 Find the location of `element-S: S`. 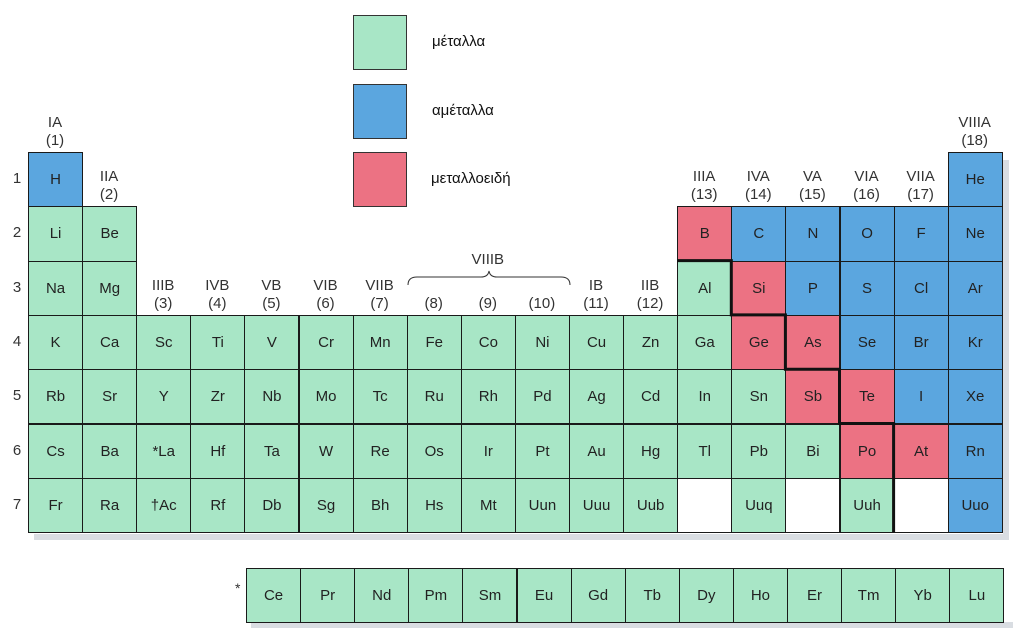

element-S: S is located at coordinates (867, 288).